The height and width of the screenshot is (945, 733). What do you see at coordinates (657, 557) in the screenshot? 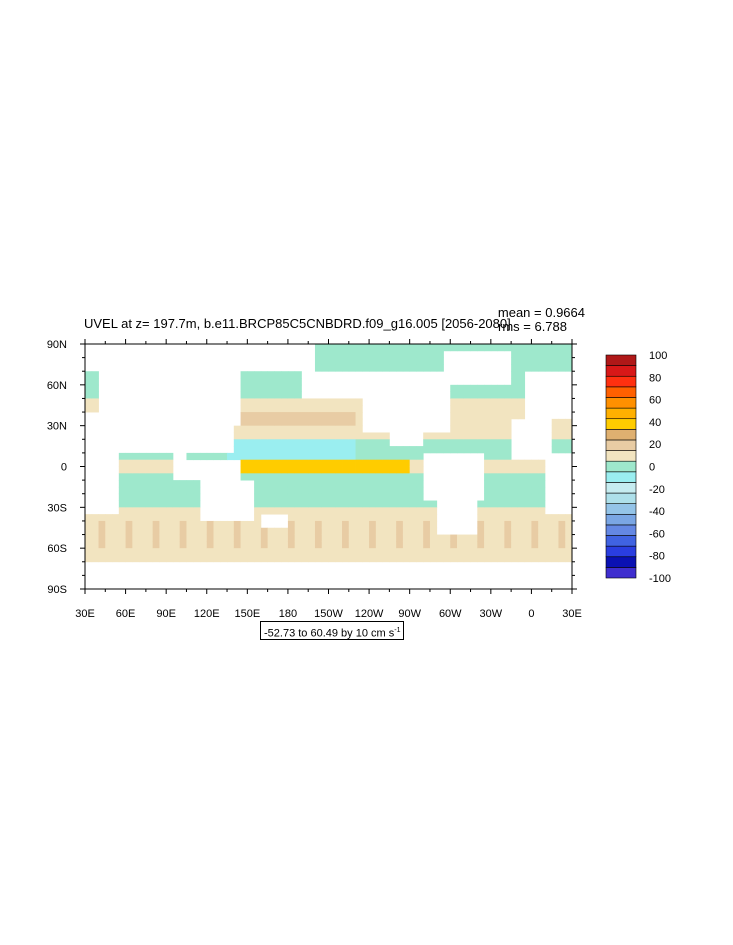
I see `colorbar-label: -80` at bounding box center [657, 557].